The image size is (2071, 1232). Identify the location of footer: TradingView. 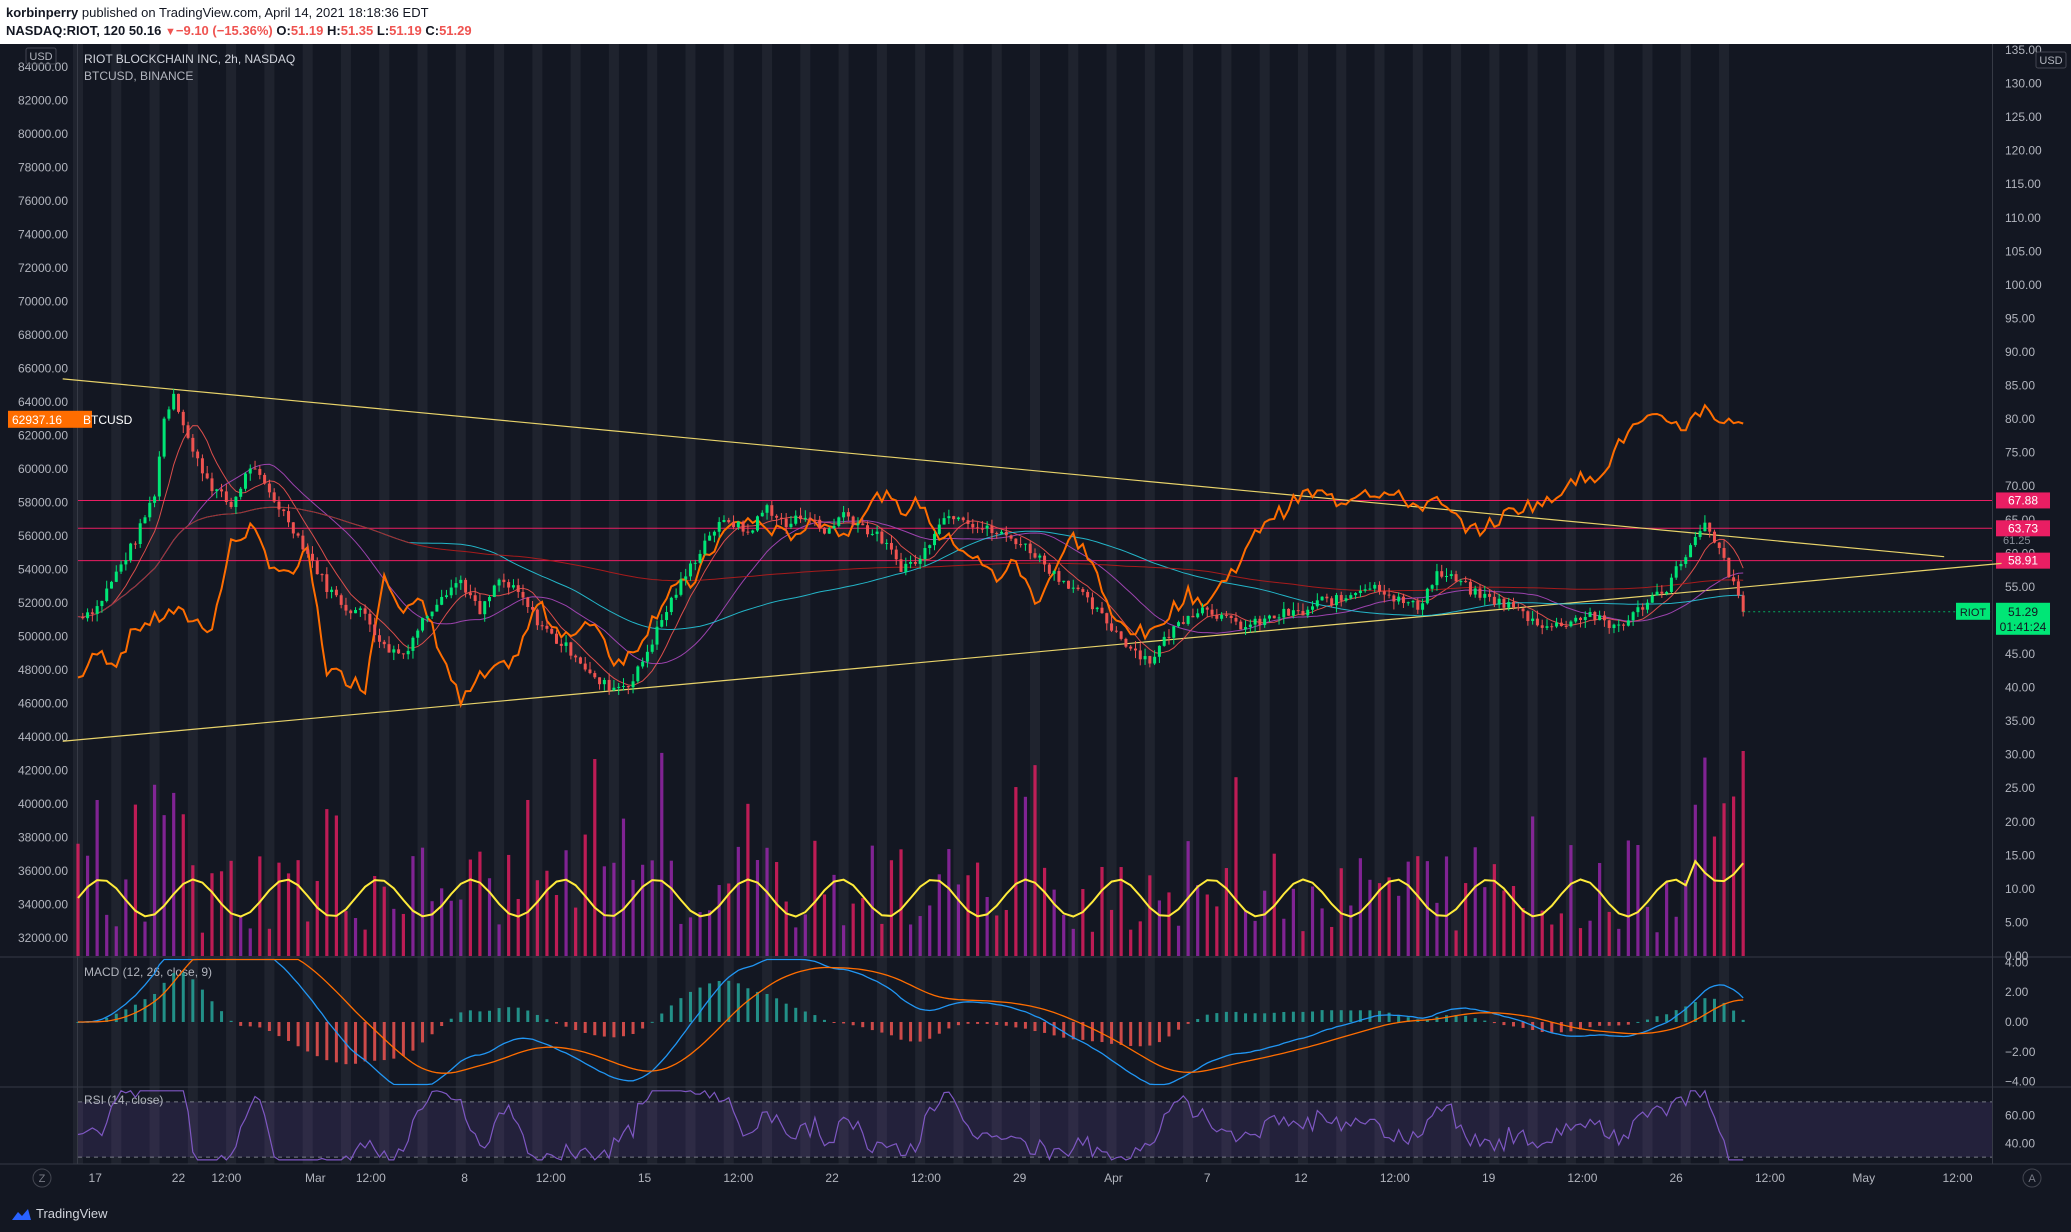
(1035, 1213).